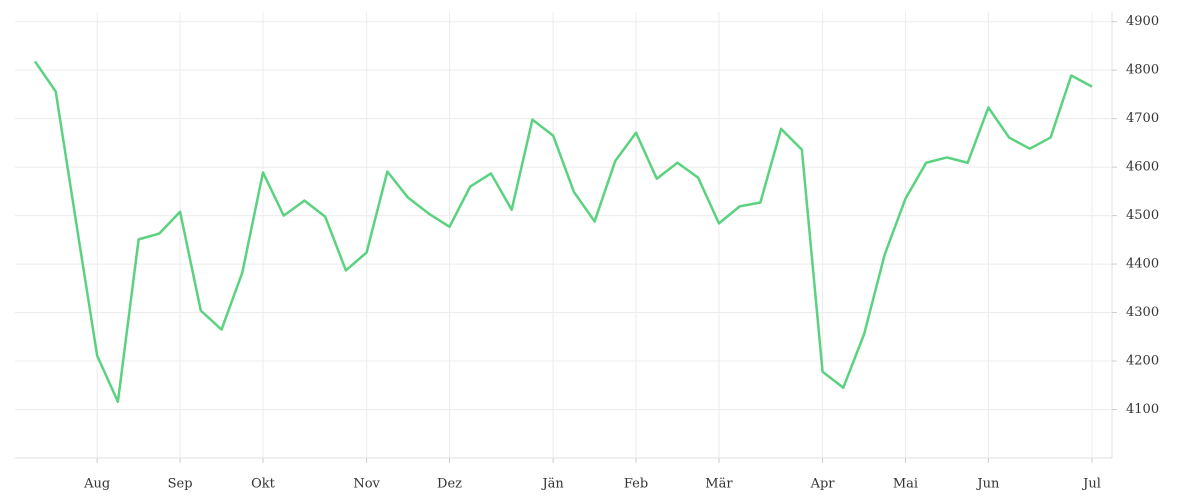  What do you see at coordinates (1142, 70) in the screenshot?
I see `y-tick-label: 4800` at bounding box center [1142, 70].